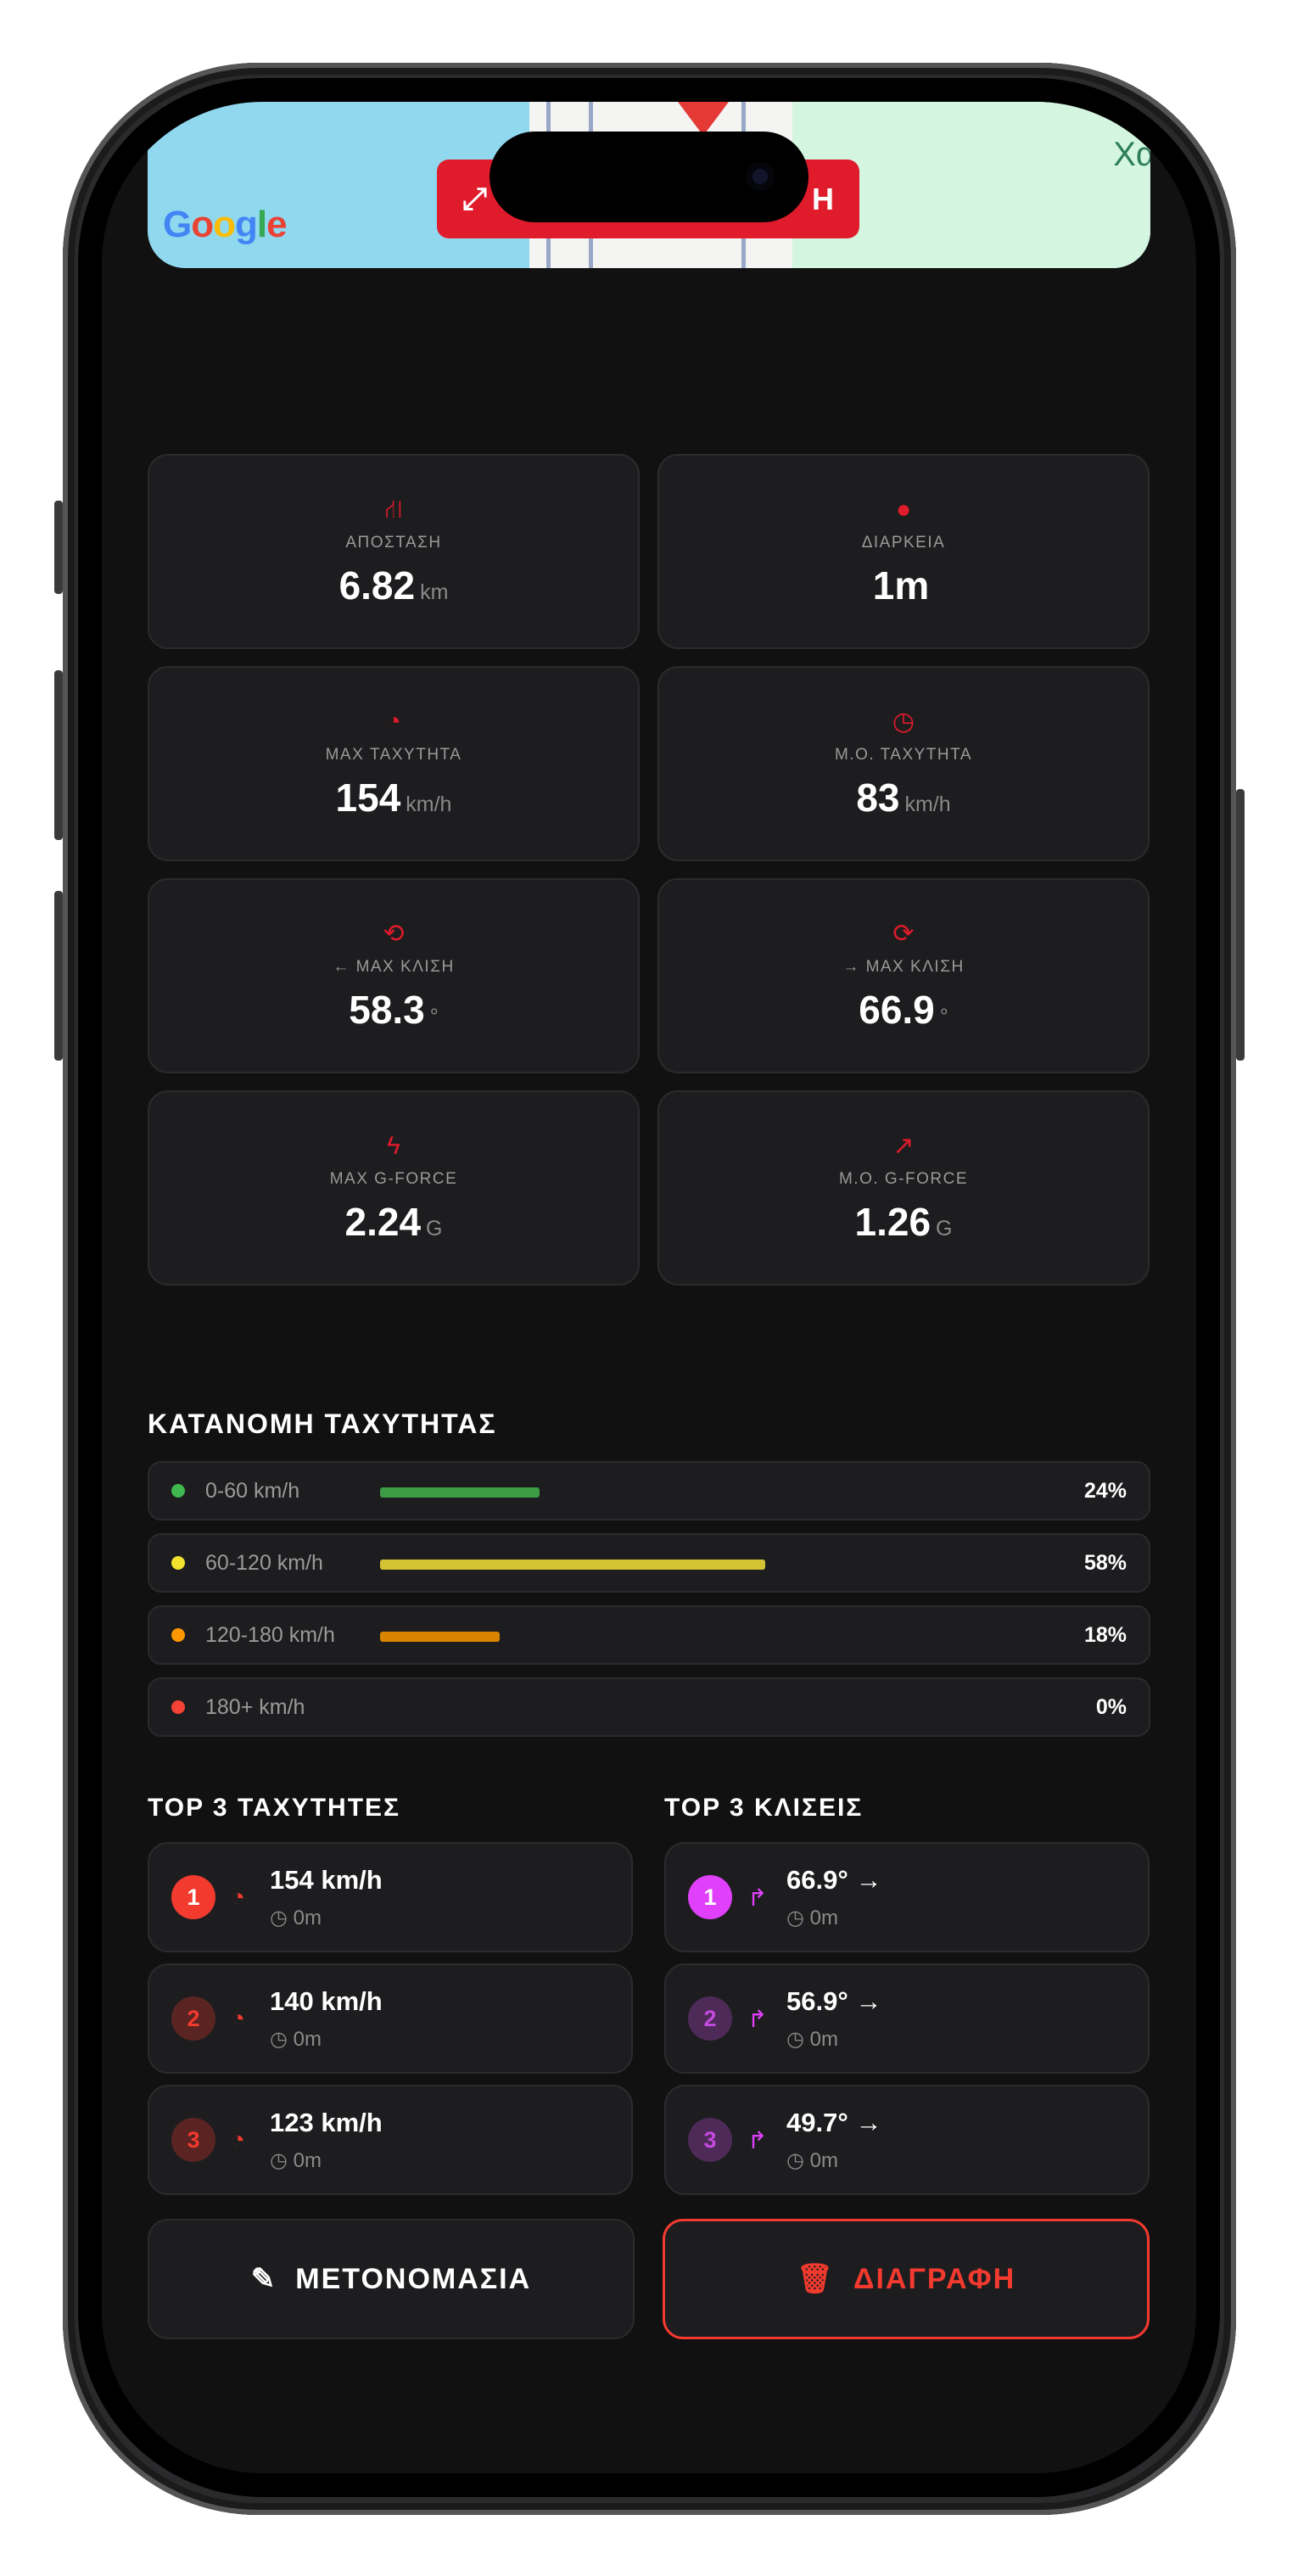 This screenshot has width=1298, height=2576. Describe the element at coordinates (434, 592) in the screenshot. I see `stat-unit: km` at that location.